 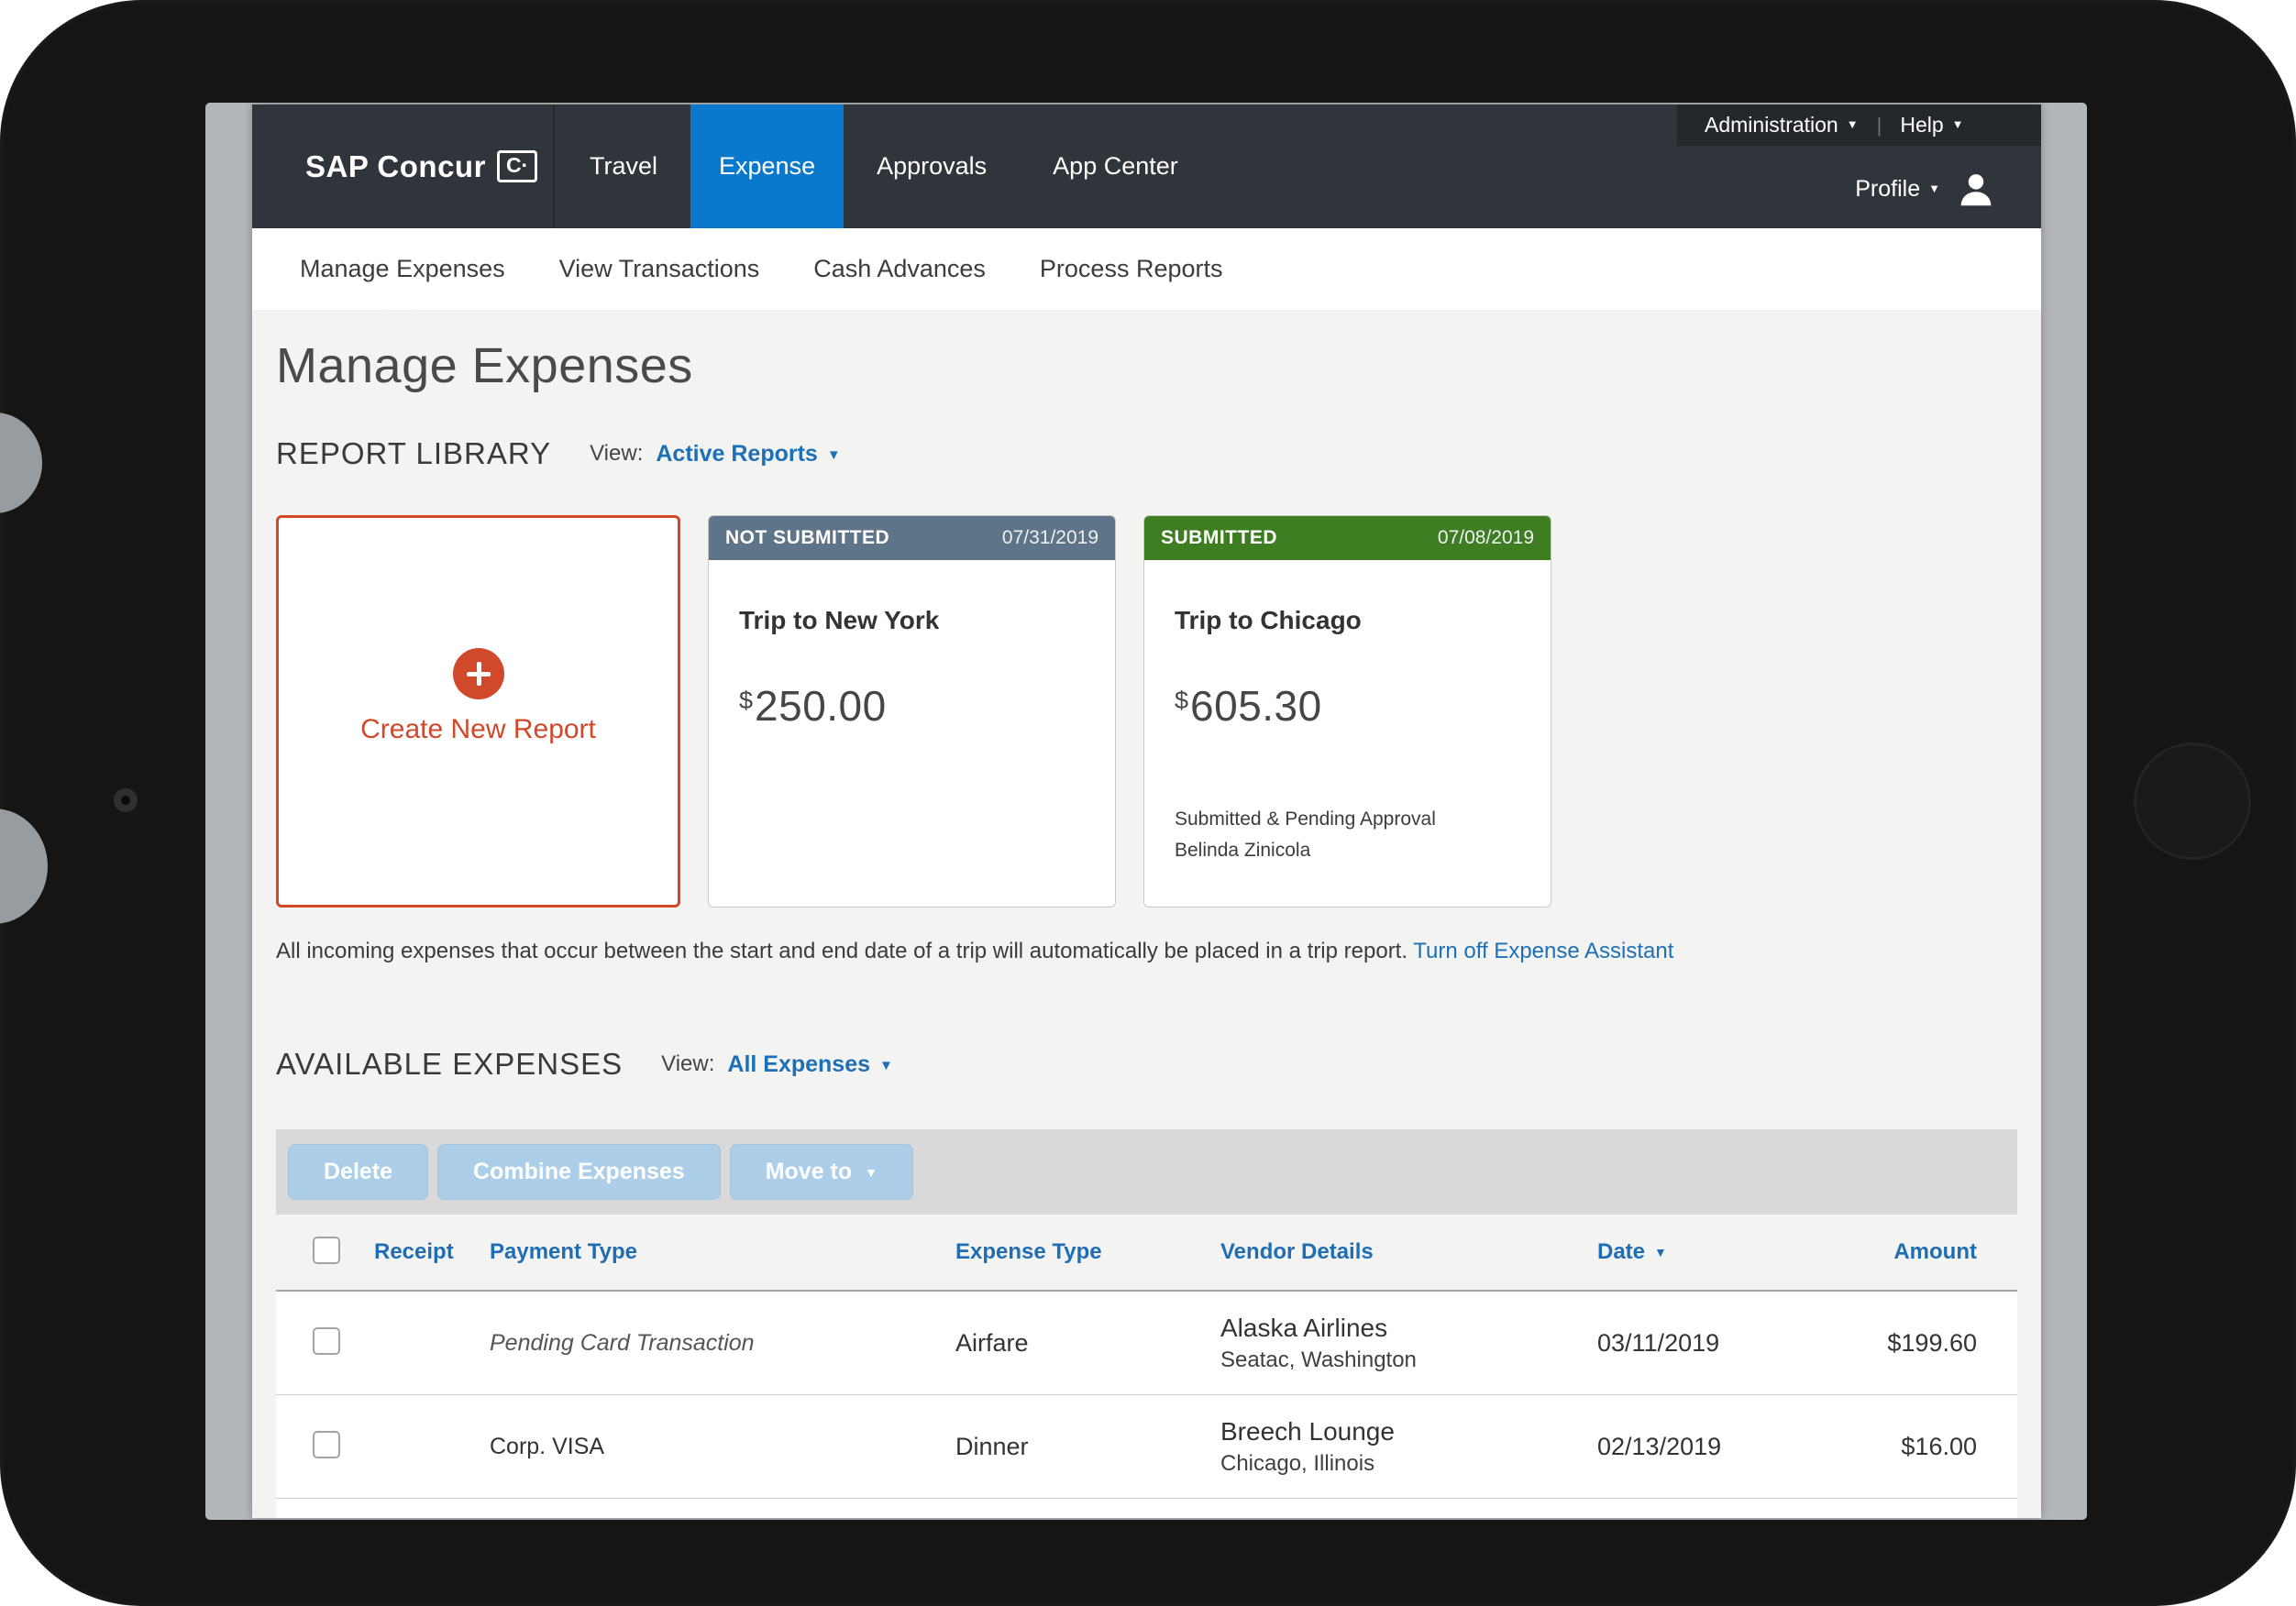 What do you see at coordinates (1935, 1251) in the screenshot?
I see `column-amount: Amount` at bounding box center [1935, 1251].